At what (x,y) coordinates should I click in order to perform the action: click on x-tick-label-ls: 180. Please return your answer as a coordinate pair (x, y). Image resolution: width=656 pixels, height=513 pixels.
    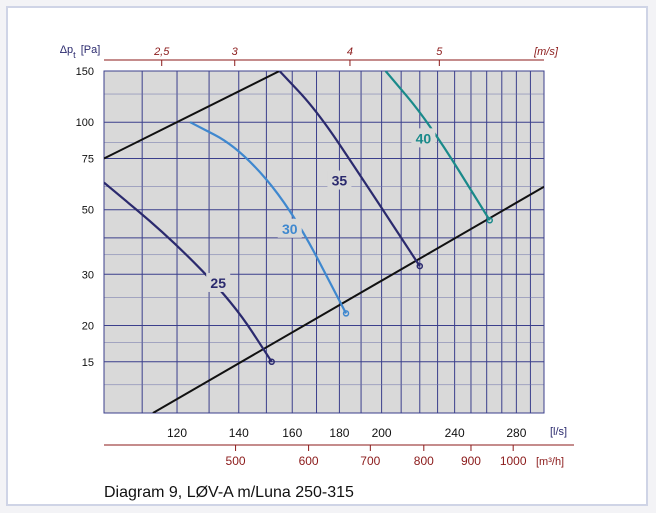
    Looking at the image, I should click on (339, 433).